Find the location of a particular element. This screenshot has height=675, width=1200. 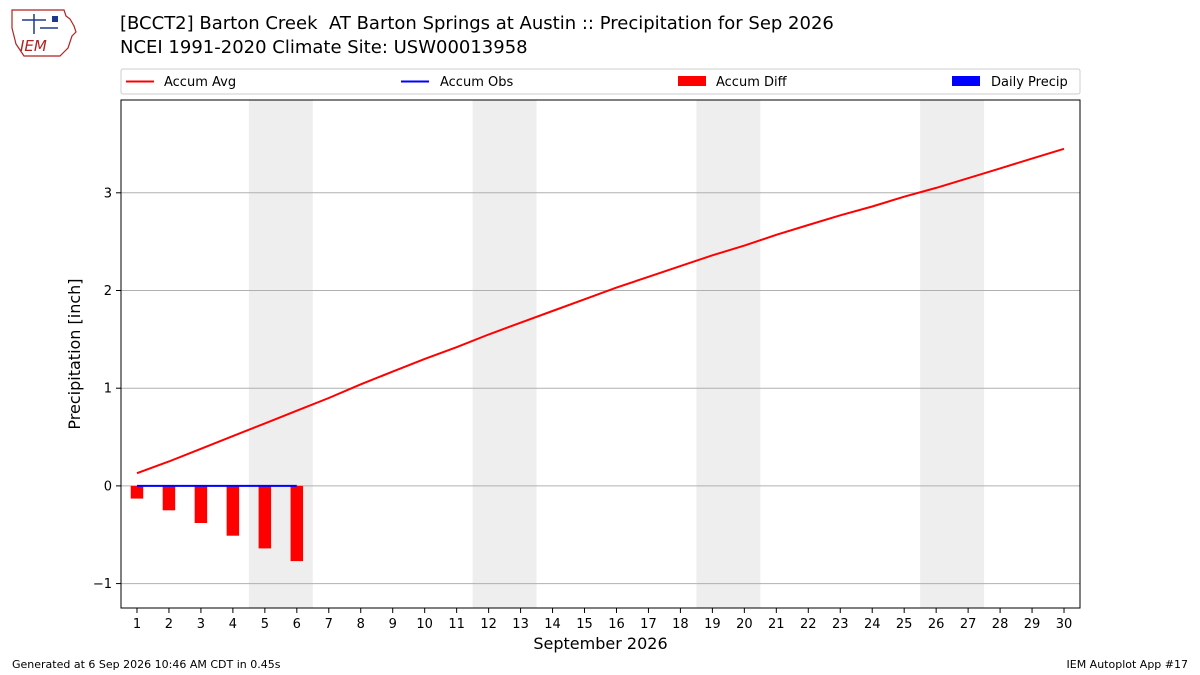

x-tick-label-20: 20 is located at coordinates (744, 624).